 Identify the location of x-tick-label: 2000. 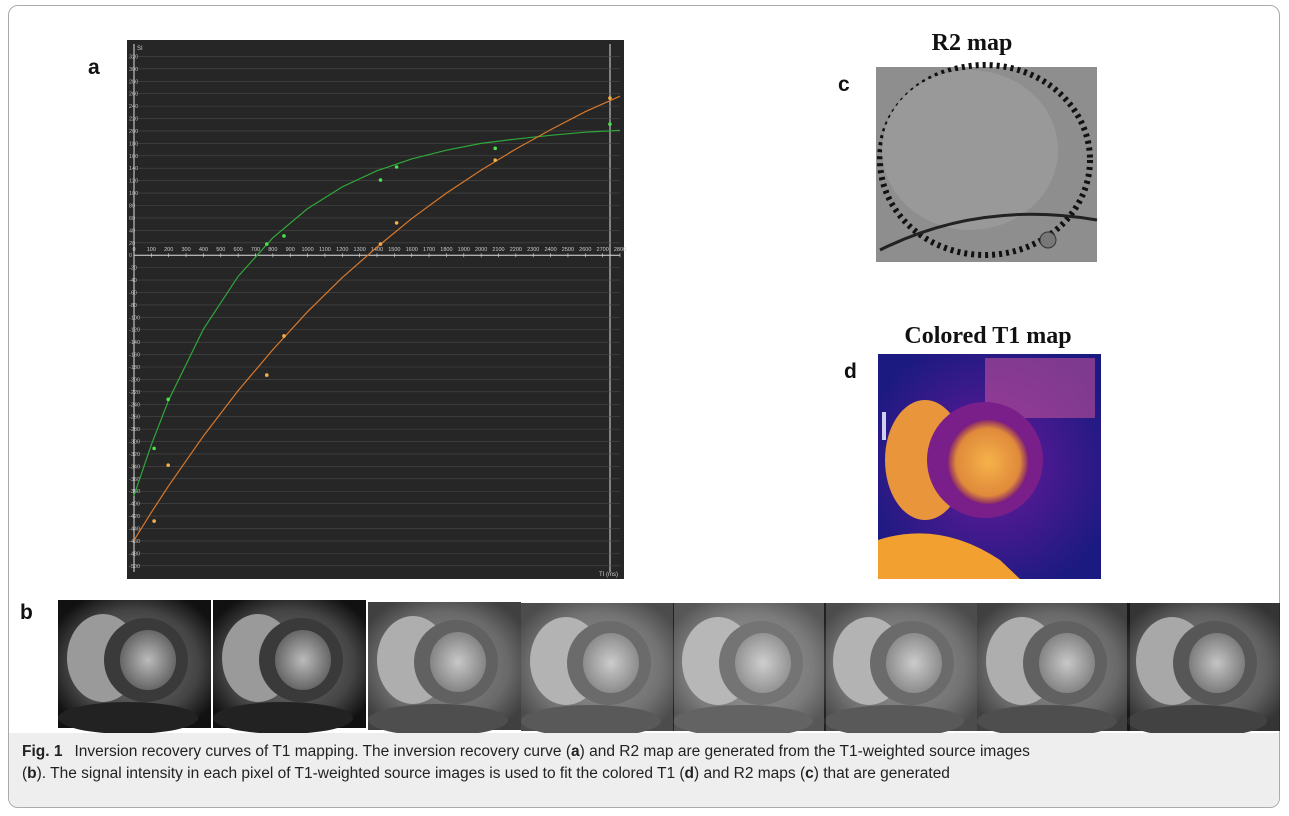
(481, 250).